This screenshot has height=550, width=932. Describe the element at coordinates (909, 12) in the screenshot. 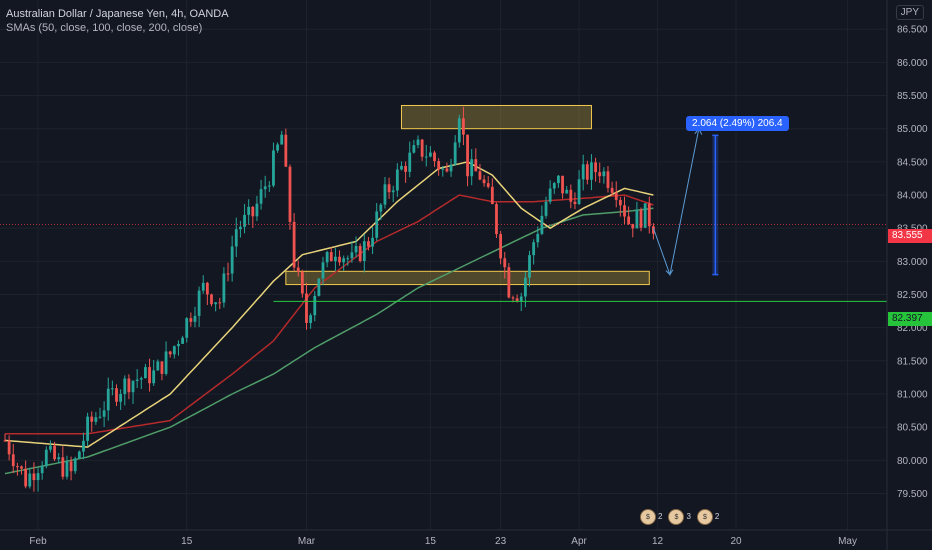

I see `currency-button: JPY` at that location.